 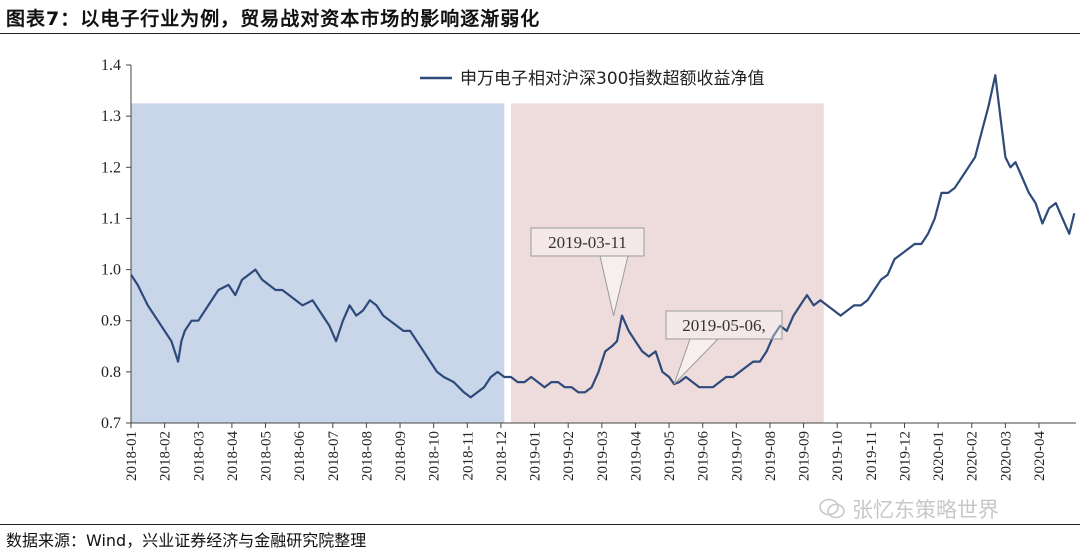 I want to click on x-tick-label: 2018-10, so click(x=435, y=456).